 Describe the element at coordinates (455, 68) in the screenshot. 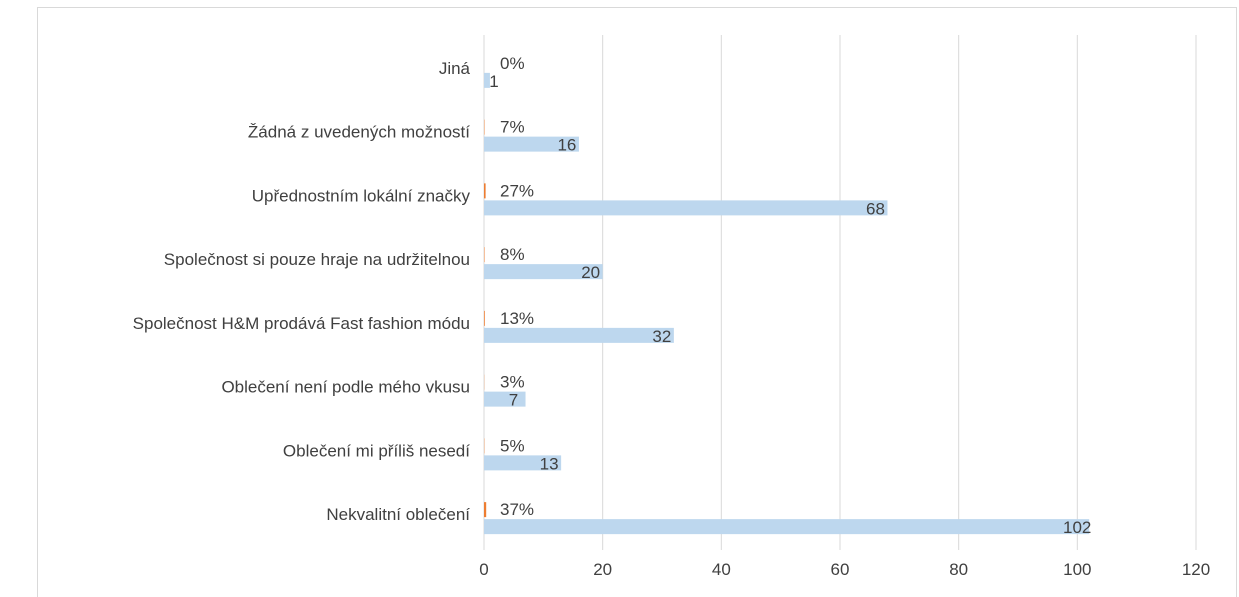

I see `category-label: Jiná` at that location.